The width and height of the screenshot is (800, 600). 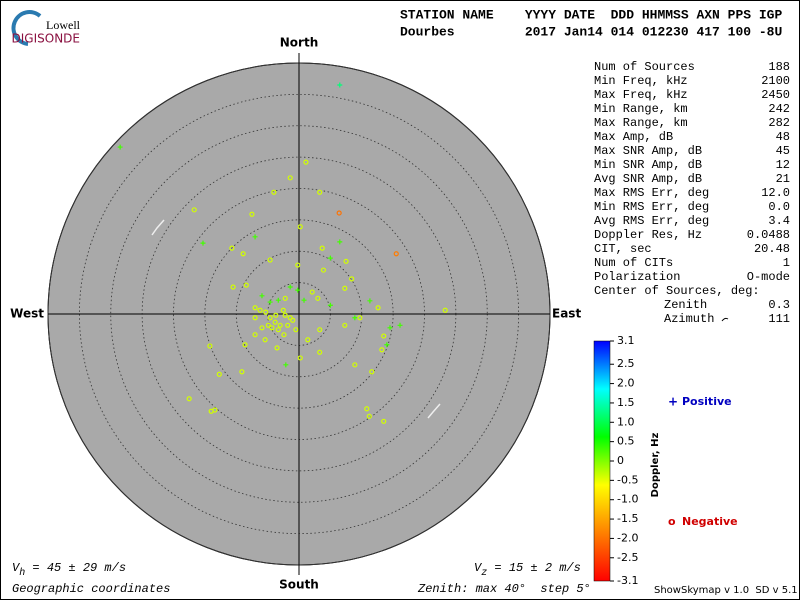 I want to click on zenith-text: Zenith: max 40° step 5°, so click(x=504, y=589).